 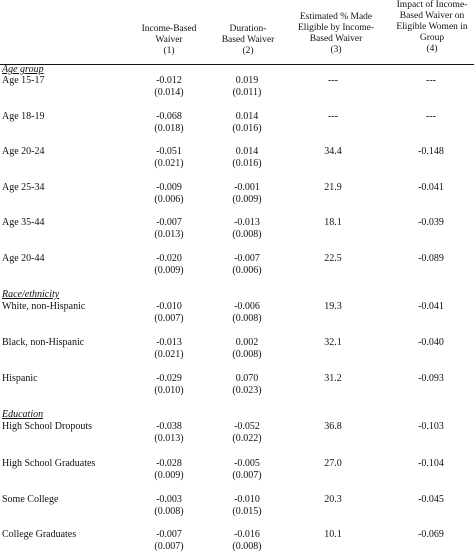 I want to click on cell-impact: -0.148, so click(x=431, y=151).